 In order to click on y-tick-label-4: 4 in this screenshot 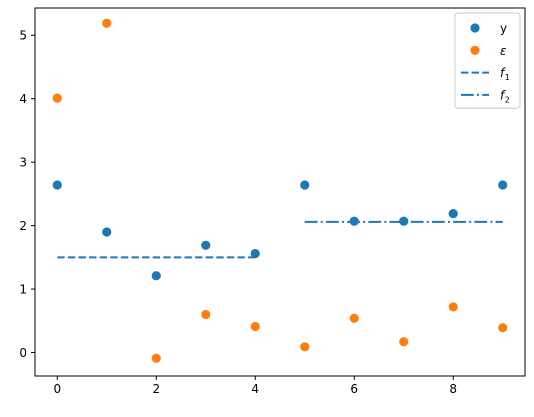, I will do `click(23, 99)`.